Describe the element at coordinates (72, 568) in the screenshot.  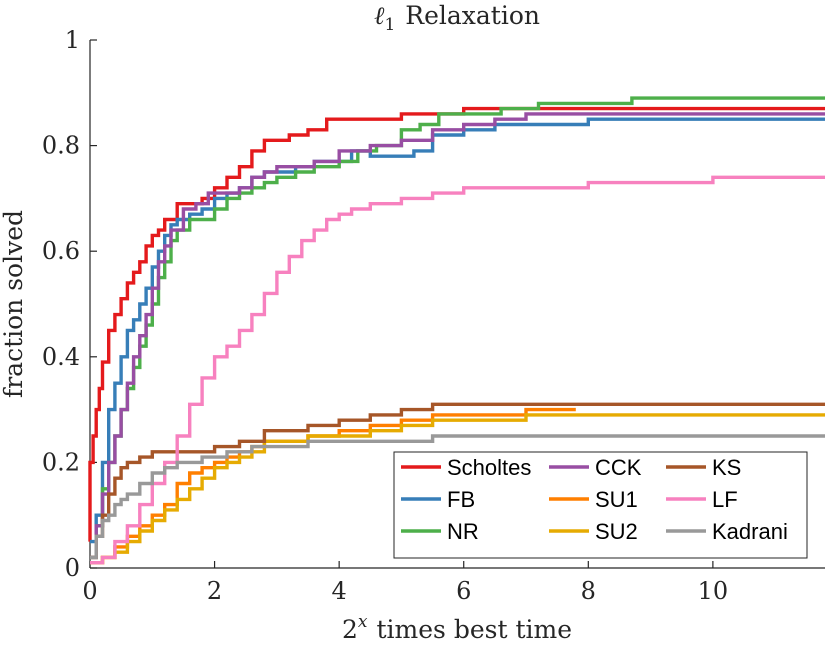
I see `y-tick-label: 0` at that location.